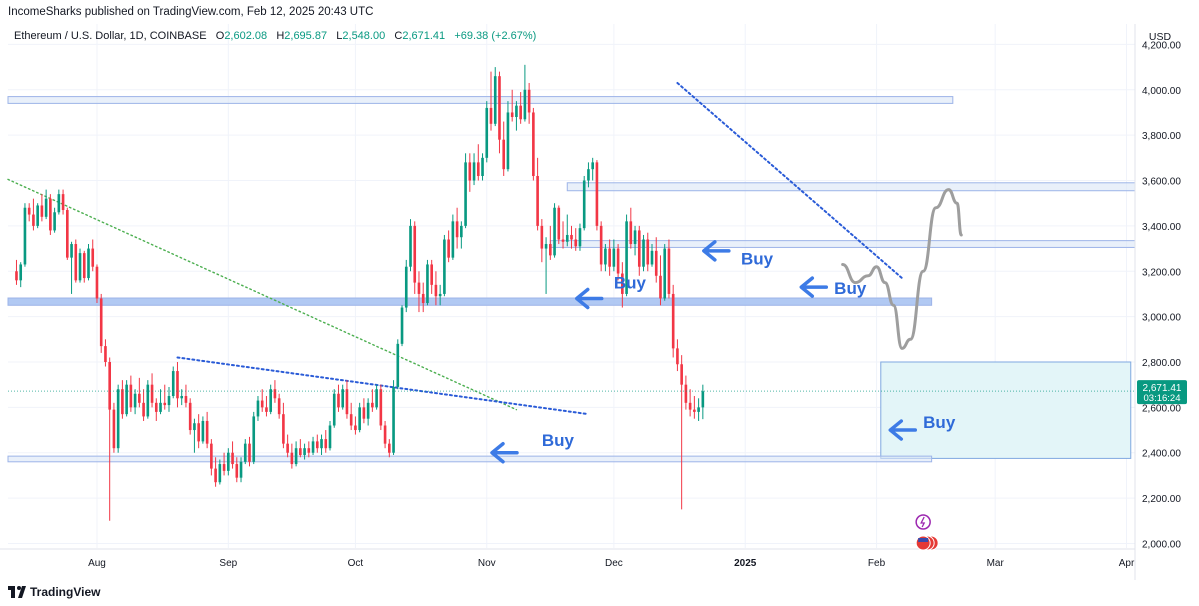 Image resolution: width=1199 pixels, height=606 pixels. What do you see at coordinates (1161, 454) in the screenshot?
I see `y-tick-label: 2,400.00` at bounding box center [1161, 454].